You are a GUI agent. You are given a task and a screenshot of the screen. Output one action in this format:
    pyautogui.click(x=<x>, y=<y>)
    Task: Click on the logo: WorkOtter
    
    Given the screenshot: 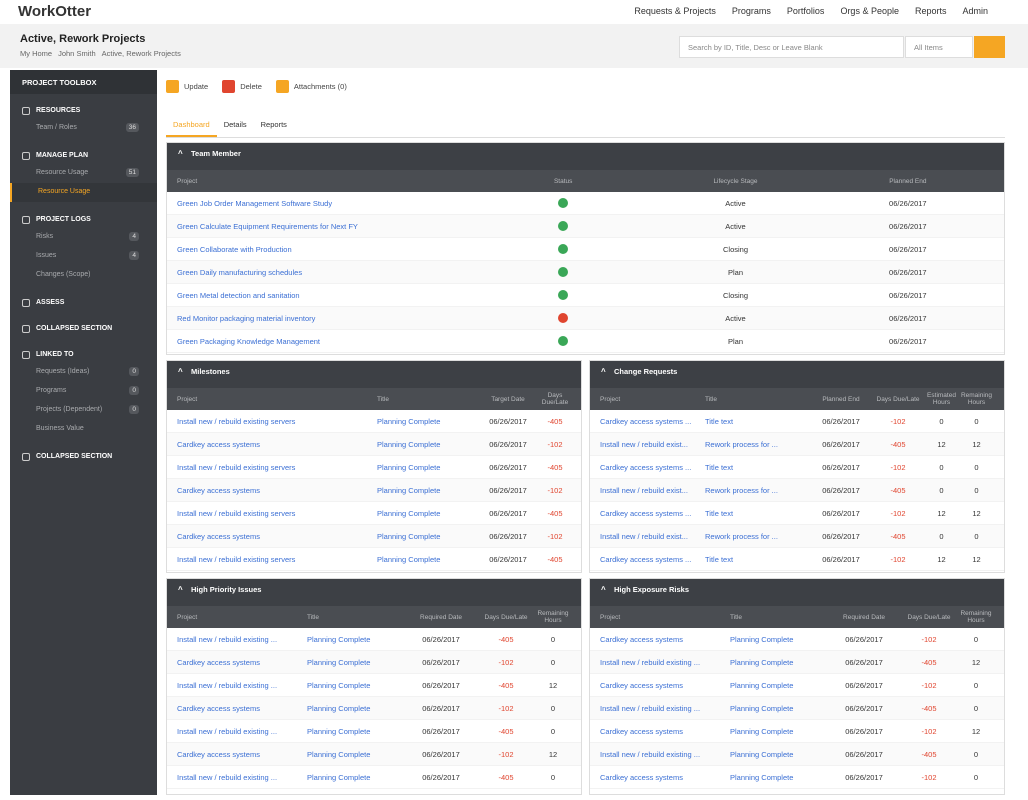 What is the action you would take?
    pyautogui.click(x=55, y=11)
    